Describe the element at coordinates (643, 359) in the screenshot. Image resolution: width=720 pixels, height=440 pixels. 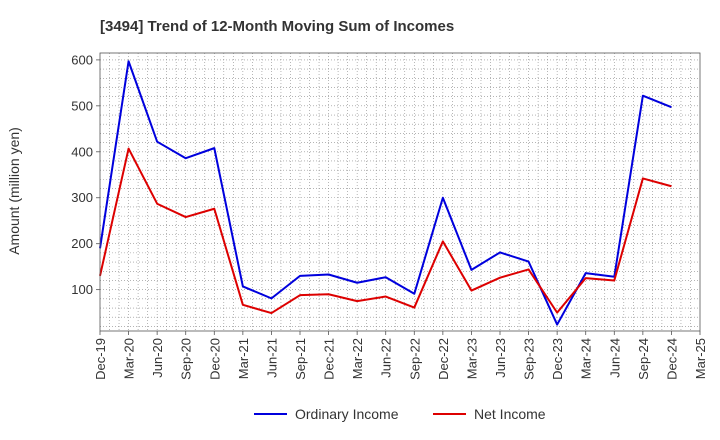
I see `x-tick-label: Sep-24` at that location.